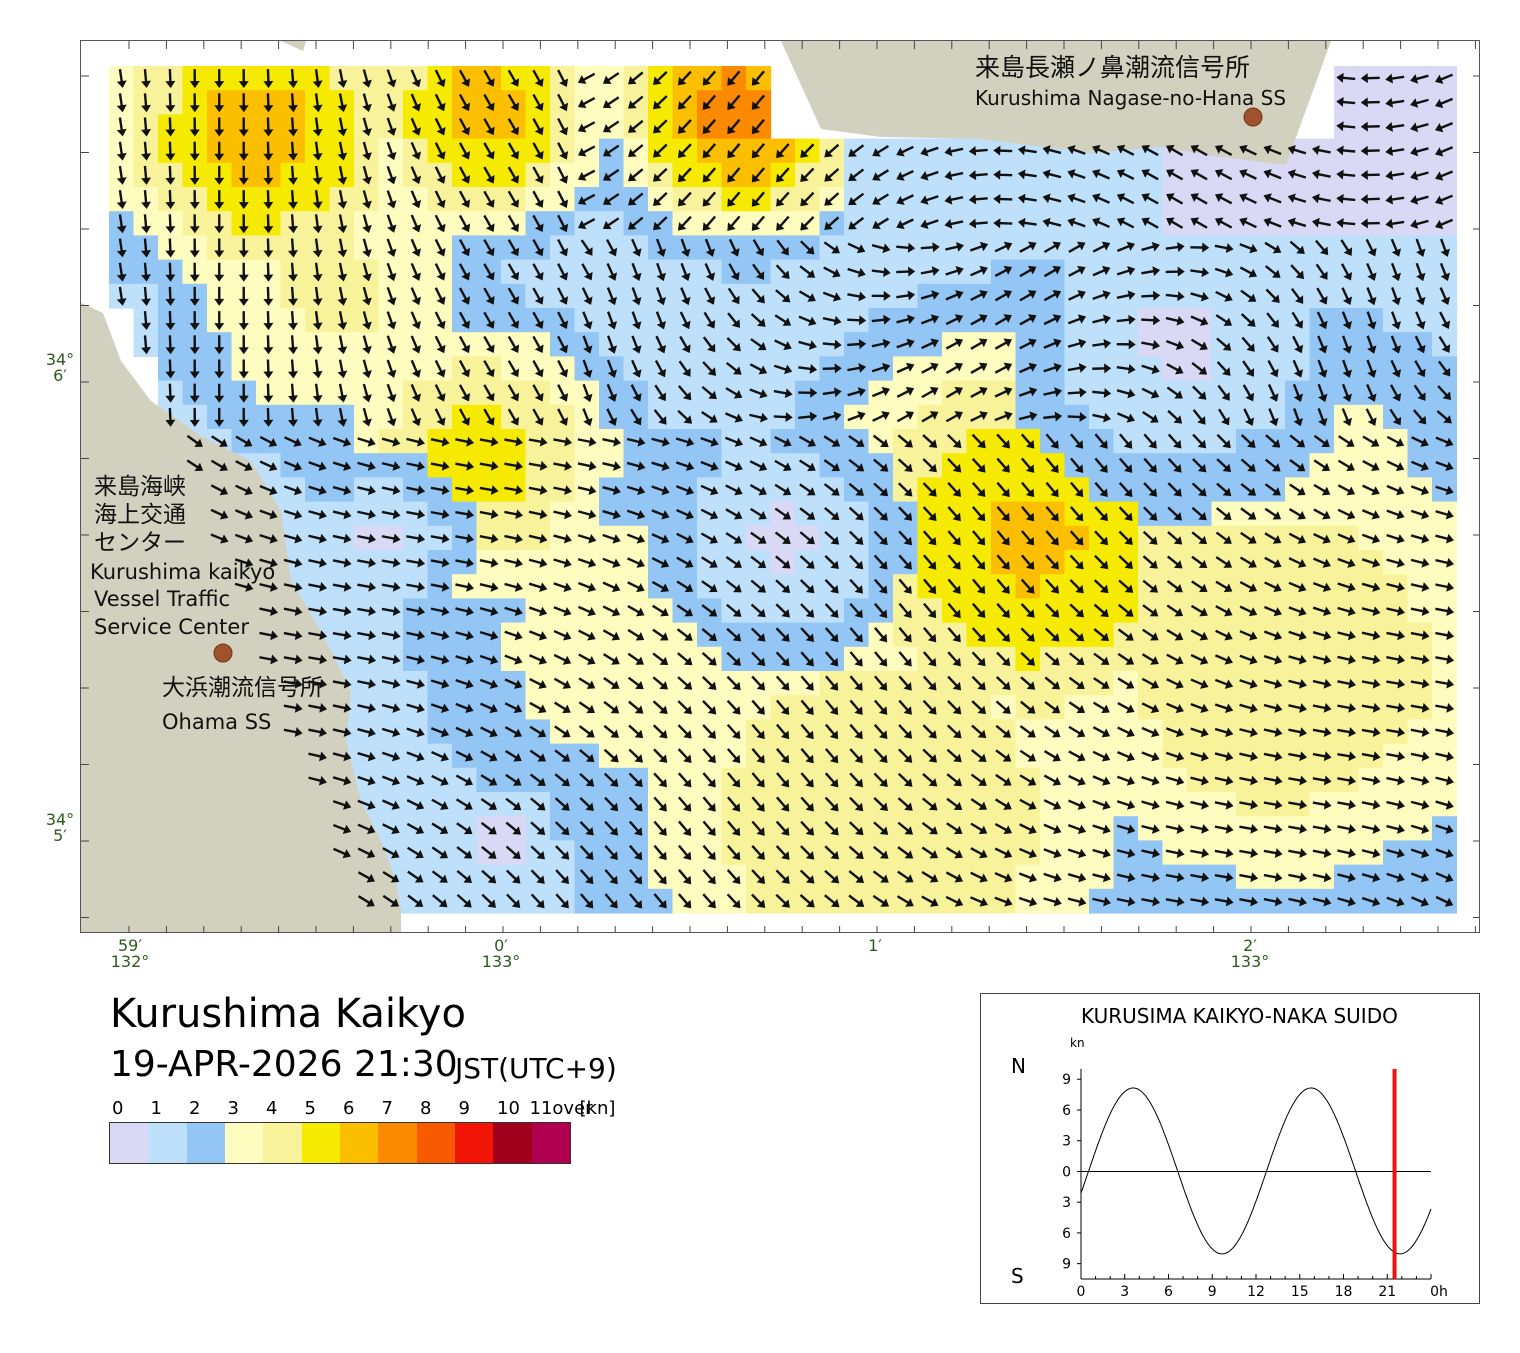  I want to click on vtsc-name-en-line1: Kurushima kaikyo, so click(183, 572).